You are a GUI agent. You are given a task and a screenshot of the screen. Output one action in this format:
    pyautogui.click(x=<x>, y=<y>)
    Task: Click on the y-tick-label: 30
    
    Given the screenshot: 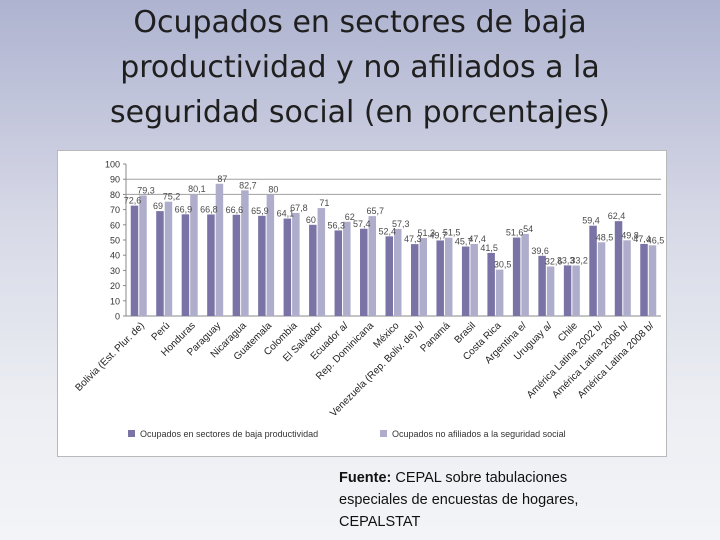 What is the action you would take?
    pyautogui.click(x=115, y=271)
    